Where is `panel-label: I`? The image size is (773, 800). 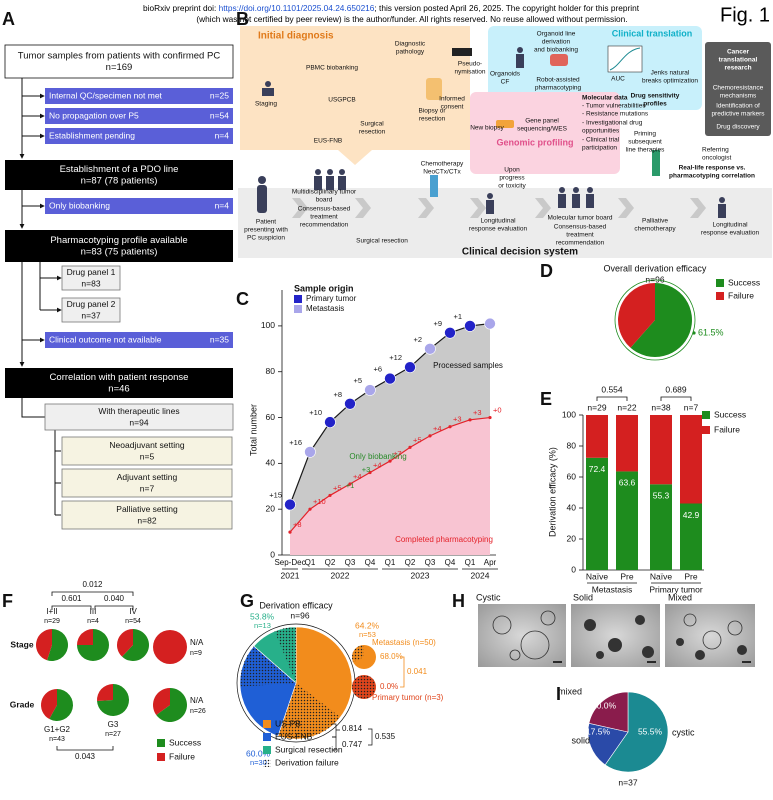 panel-label: I is located at coordinates (558, 694).